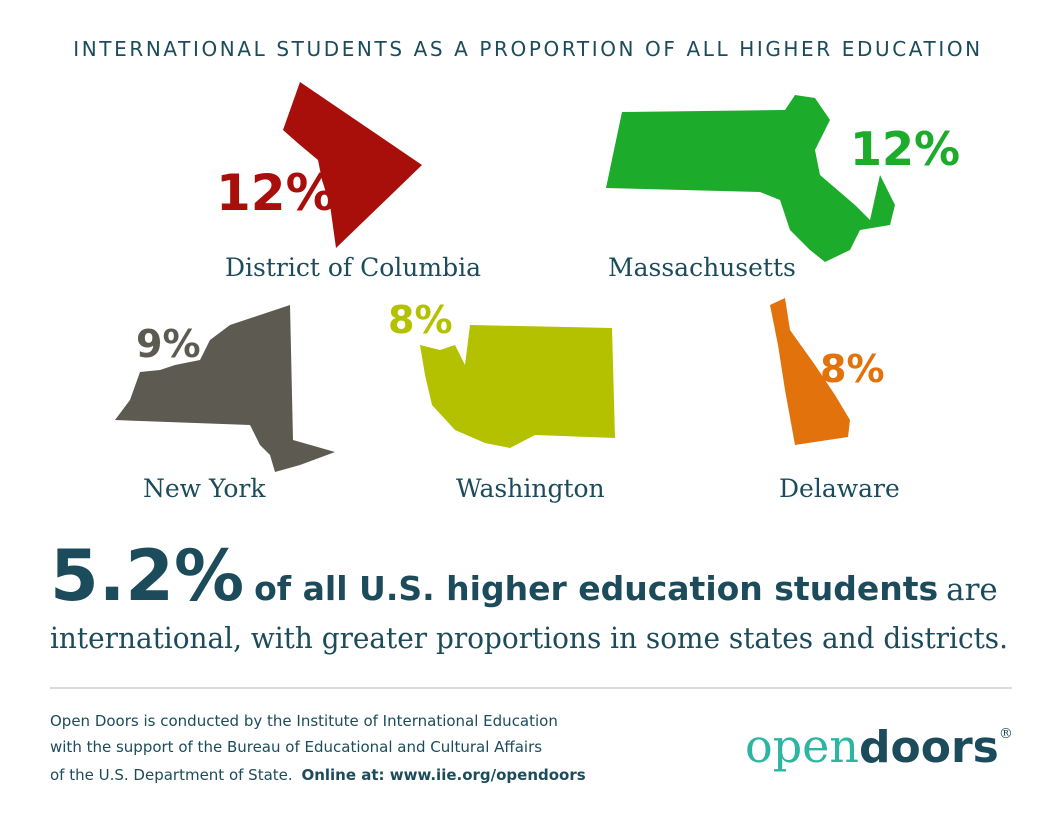 Image resolution: width=1063 pixels, height=813 pixels. I want to click on headline-bold: of all U.S. higher education students, so click(596, 588).